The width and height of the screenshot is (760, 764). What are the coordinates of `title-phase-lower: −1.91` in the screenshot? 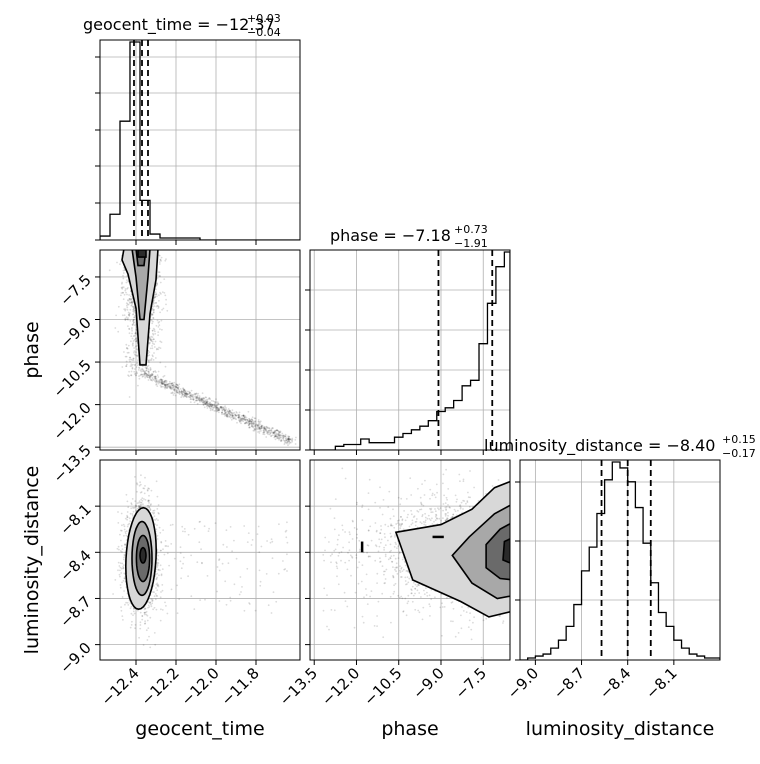 It's located at (471, 243).